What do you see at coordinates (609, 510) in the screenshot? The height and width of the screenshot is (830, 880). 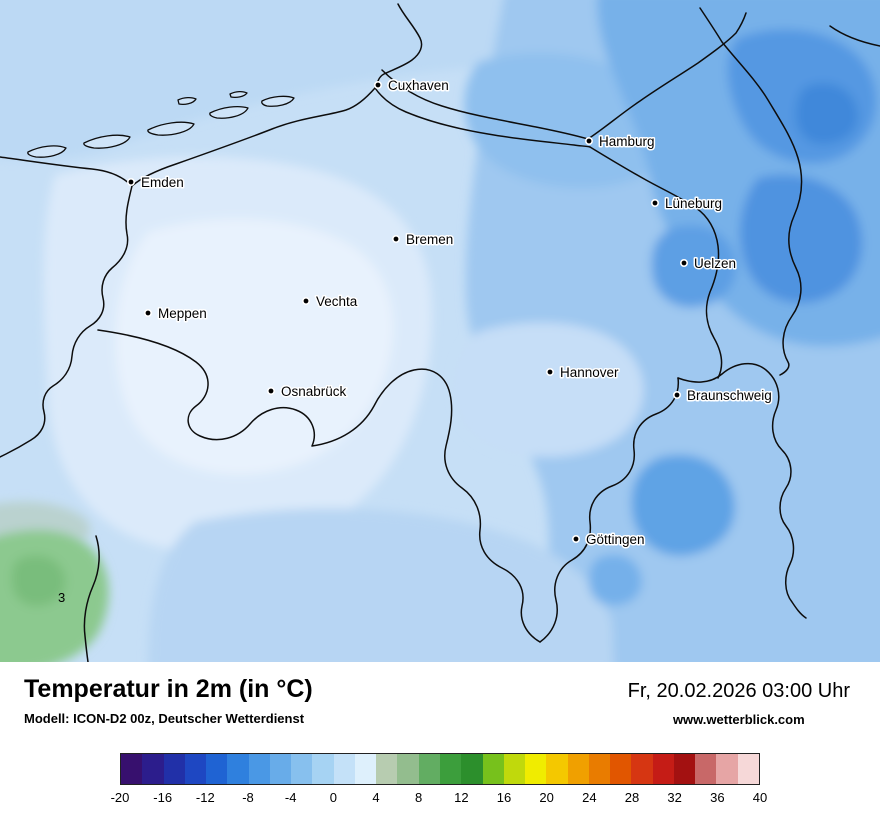 I see `goettingen-border` at bounding box center [609, 510].